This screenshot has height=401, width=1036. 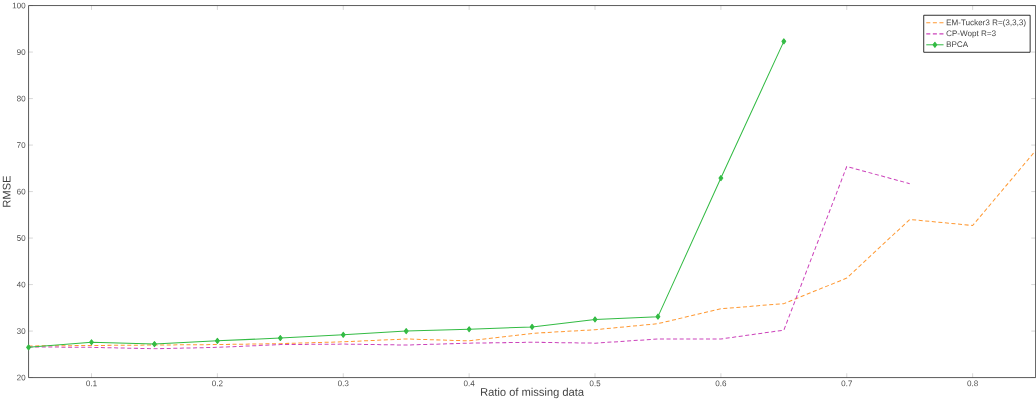 What do you see at coordinates (21, 98) in the screenshot?
I see `y-tick-label: 80` at bounding box center [21, 98].